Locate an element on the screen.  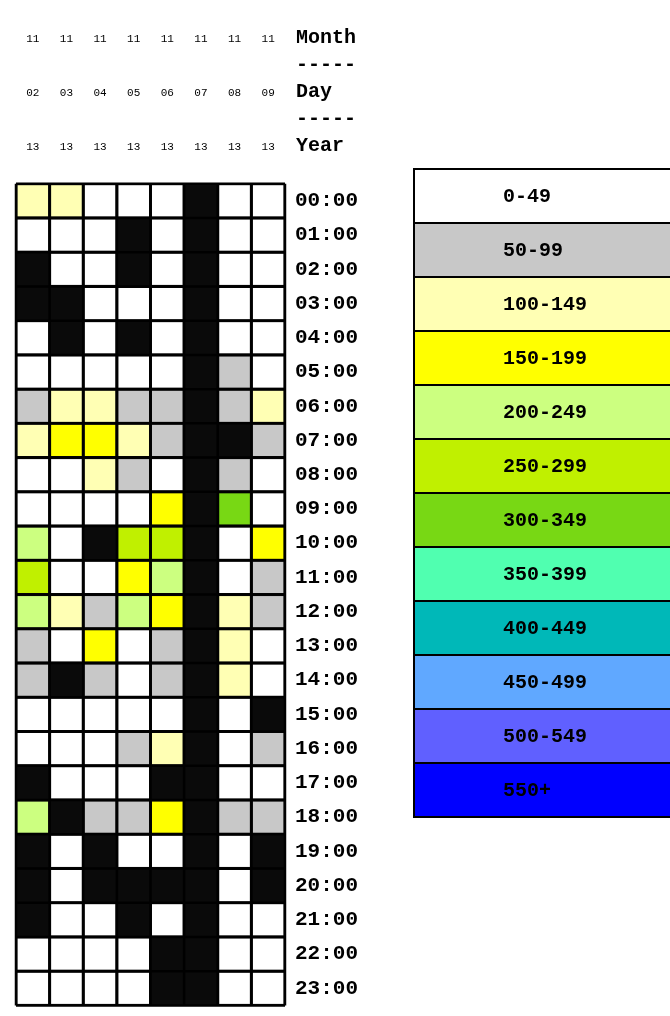
color-bar-label: 250-299 is located at coordinates (542, 467).